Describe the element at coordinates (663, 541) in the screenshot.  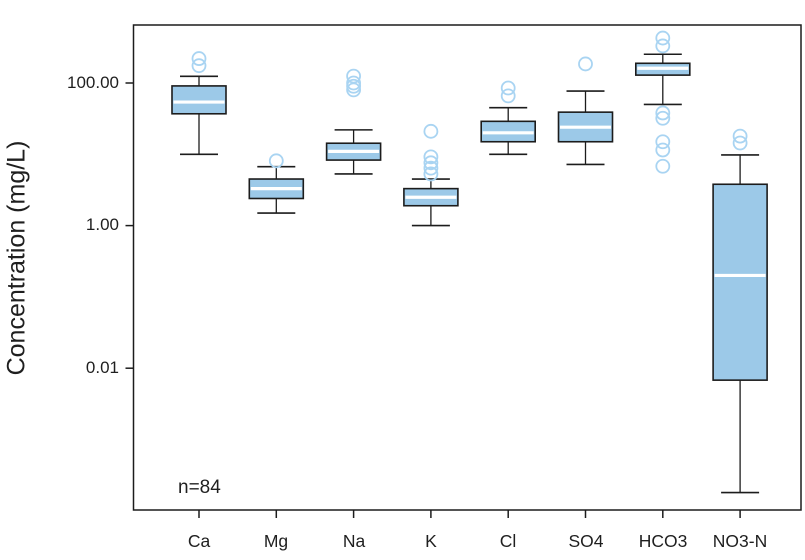
I see `x-tick-label-hco3: HCO3` at that location.